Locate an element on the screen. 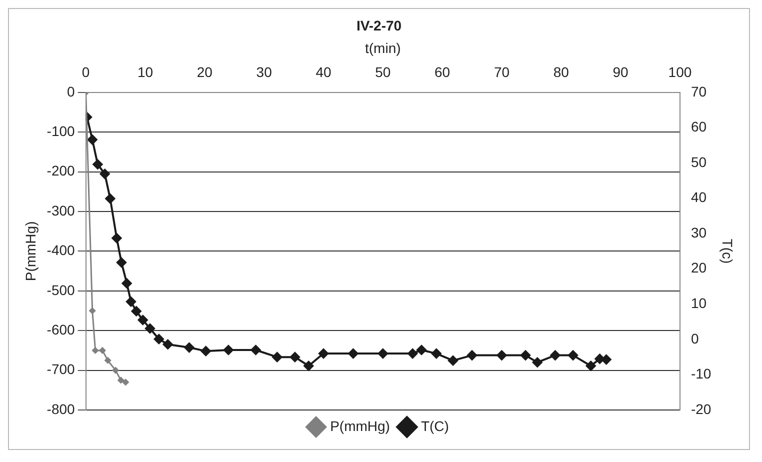 The image size is (762, 462). chart-title: IV-2-70 is located at coordinates (379, 25).